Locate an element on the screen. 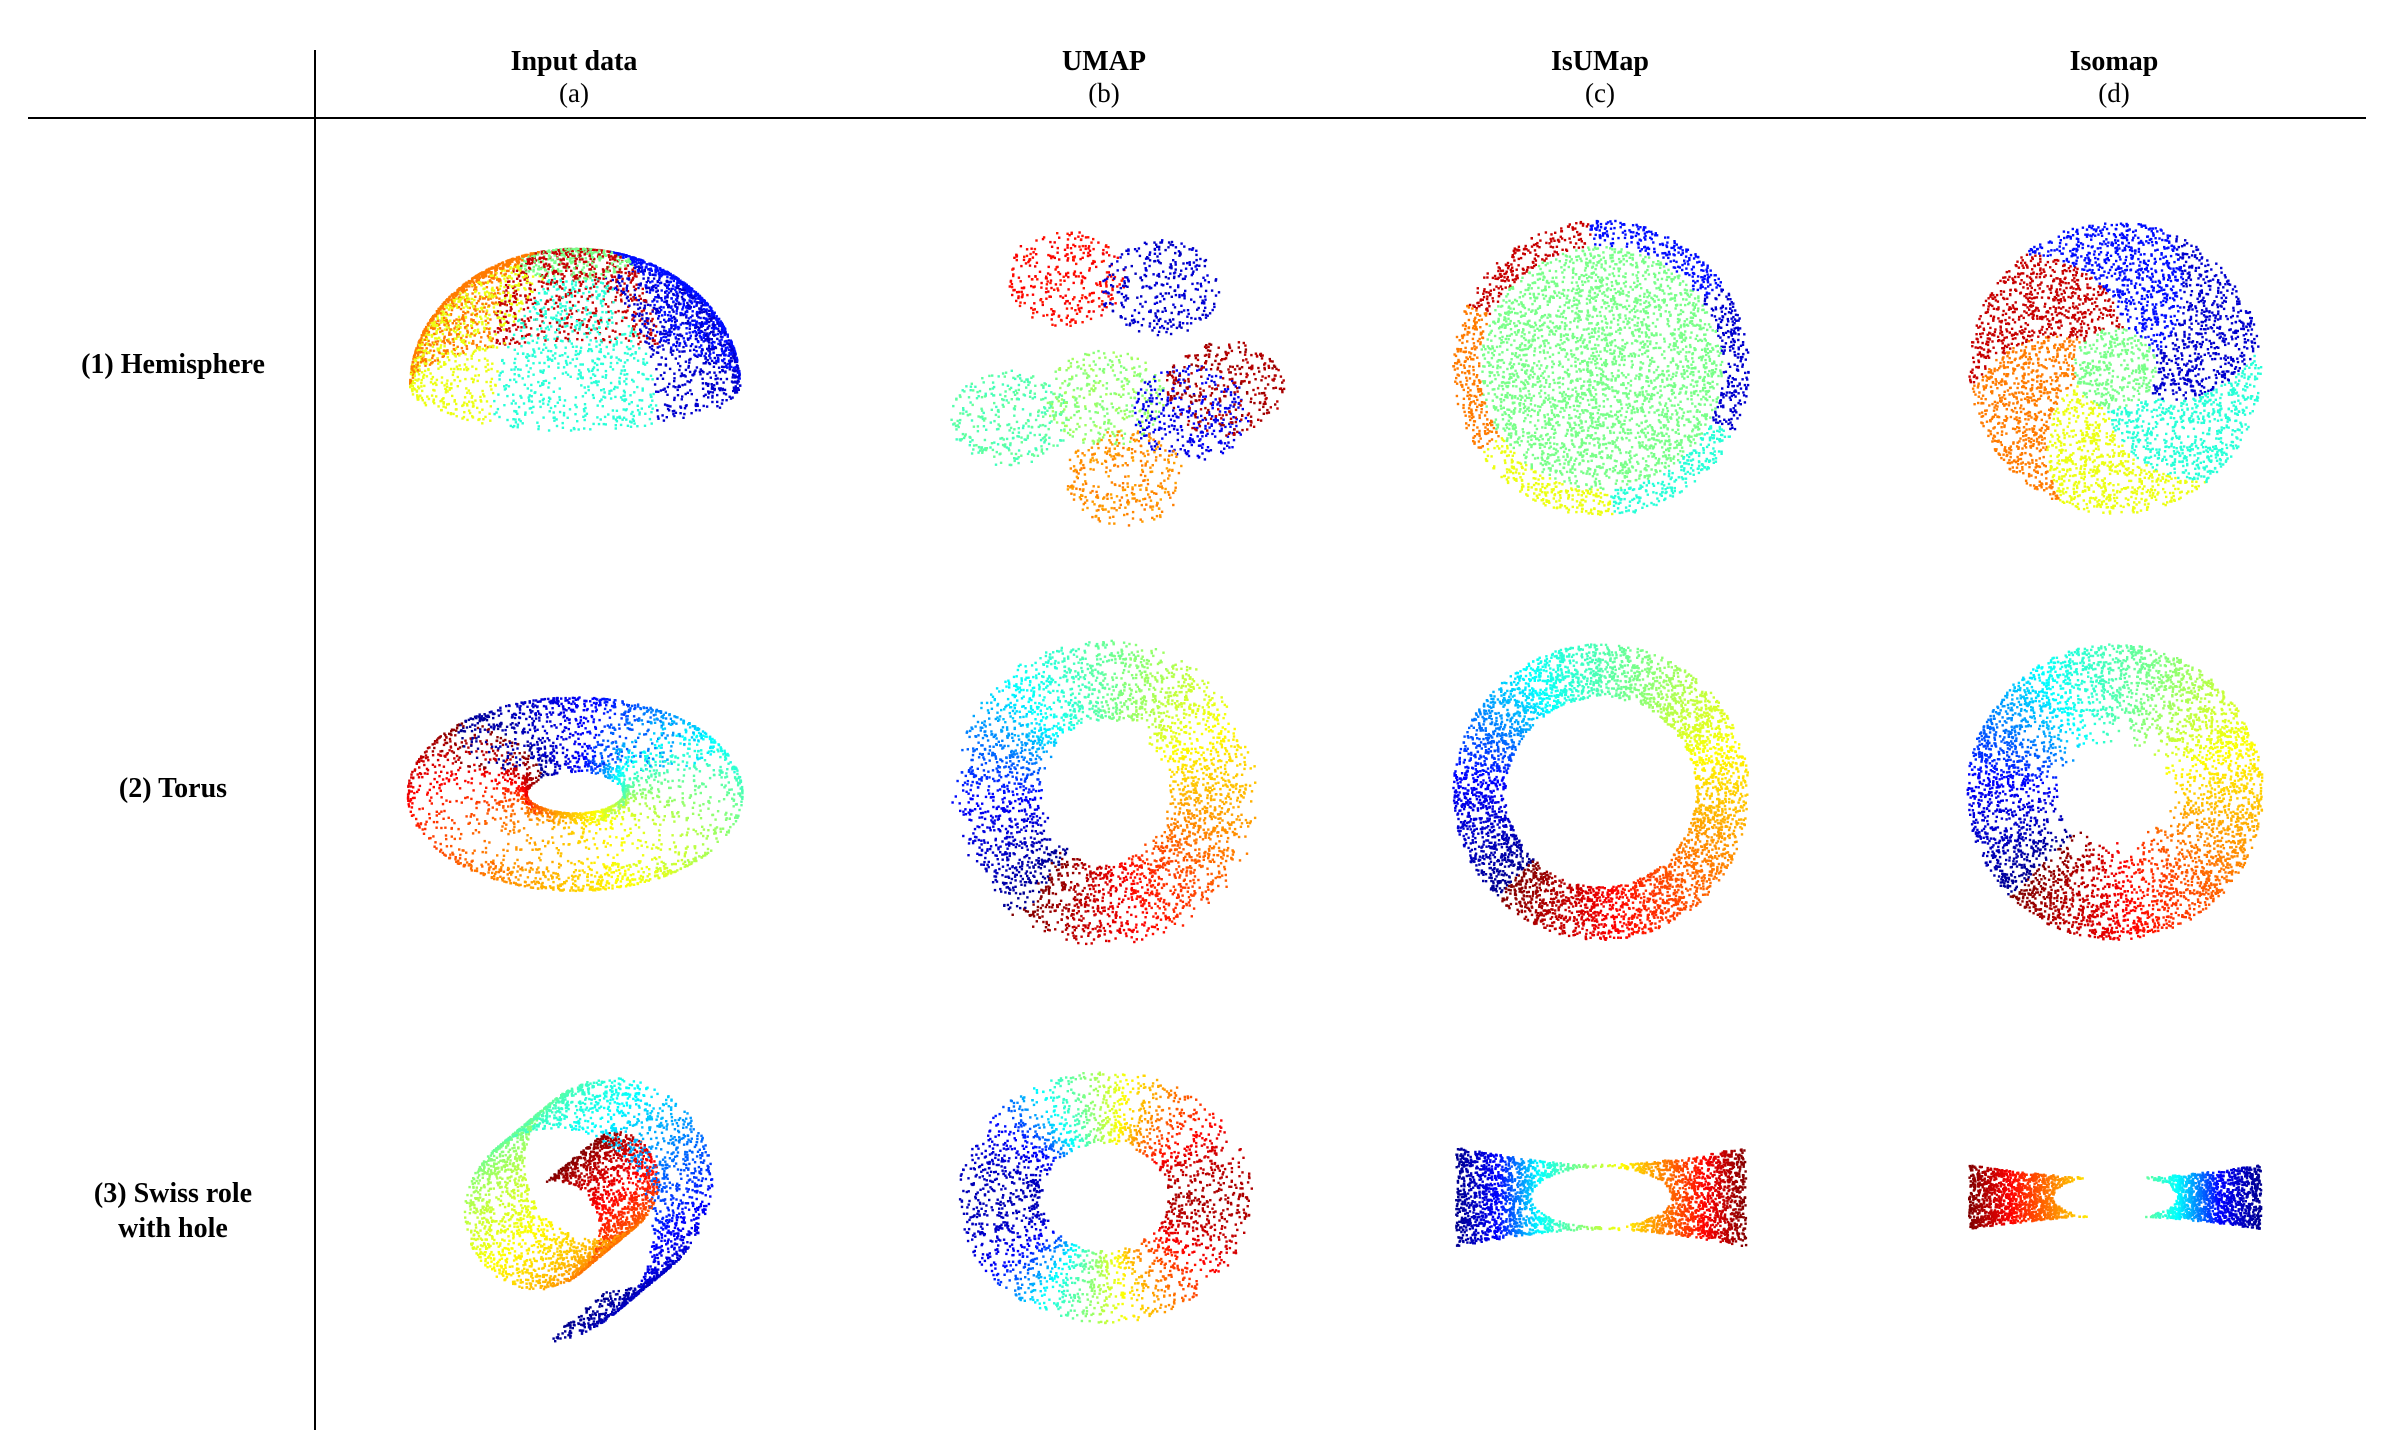 Image resolution: width=2394 pixels, height=1430 pixels. panel-isomap-torus is located at coordinates (2115, 791).